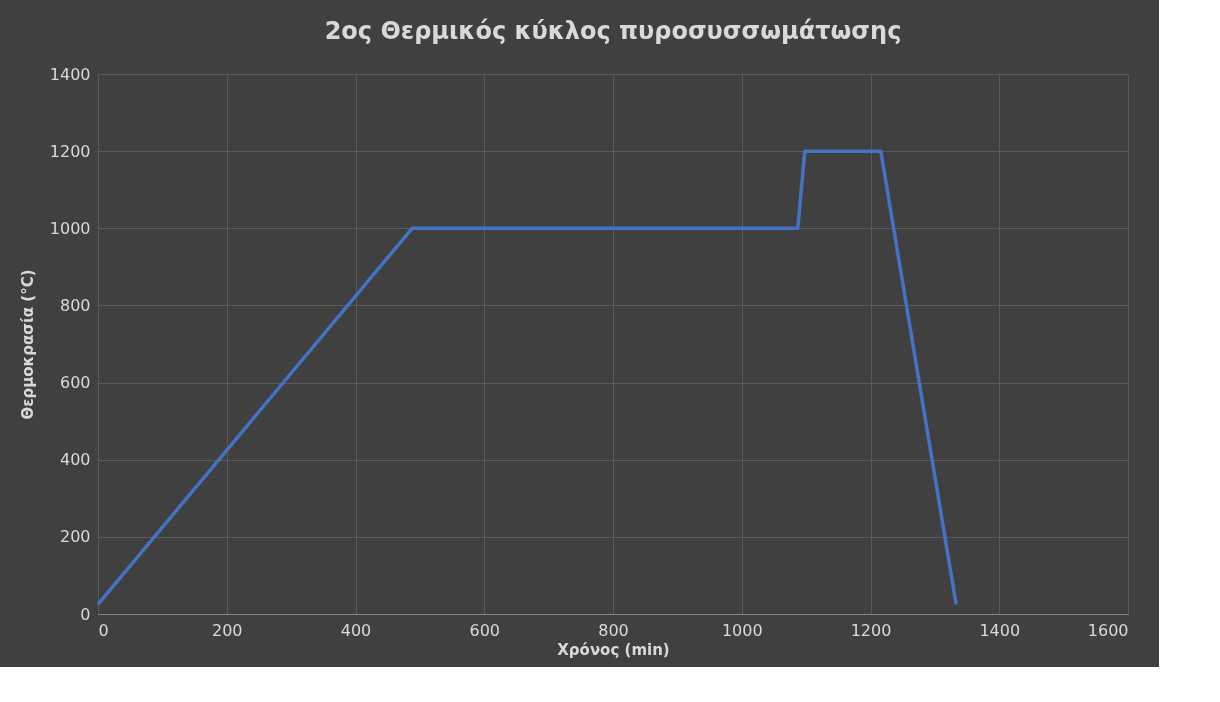 The height and width of the screenshot is (702, 1220). I want to click on y-tick-label: 1200, so click(70, 151).